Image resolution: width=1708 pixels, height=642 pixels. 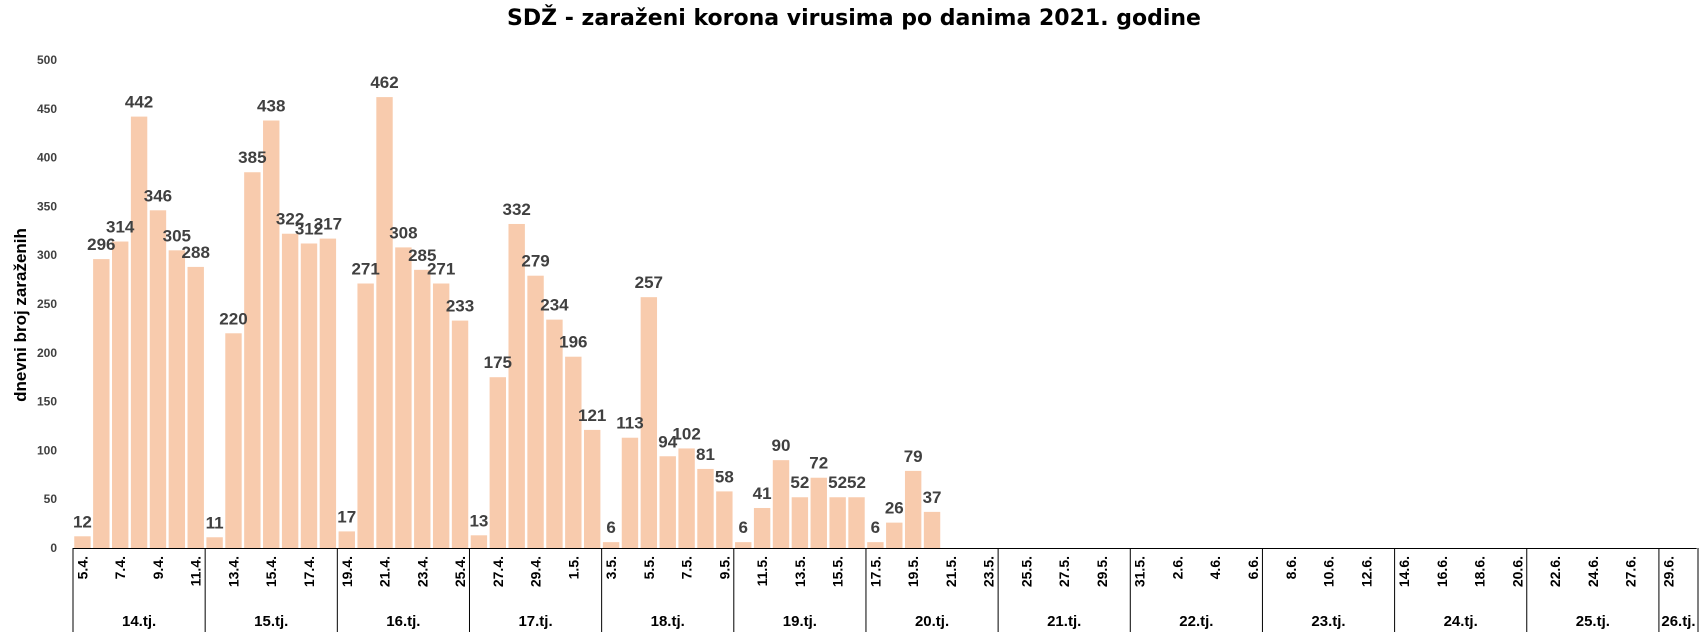 What do you see at coordinates (1328, 621) in the screenshot?
I see `week-label: 23.tj.` at bounding box center [1328, 621].